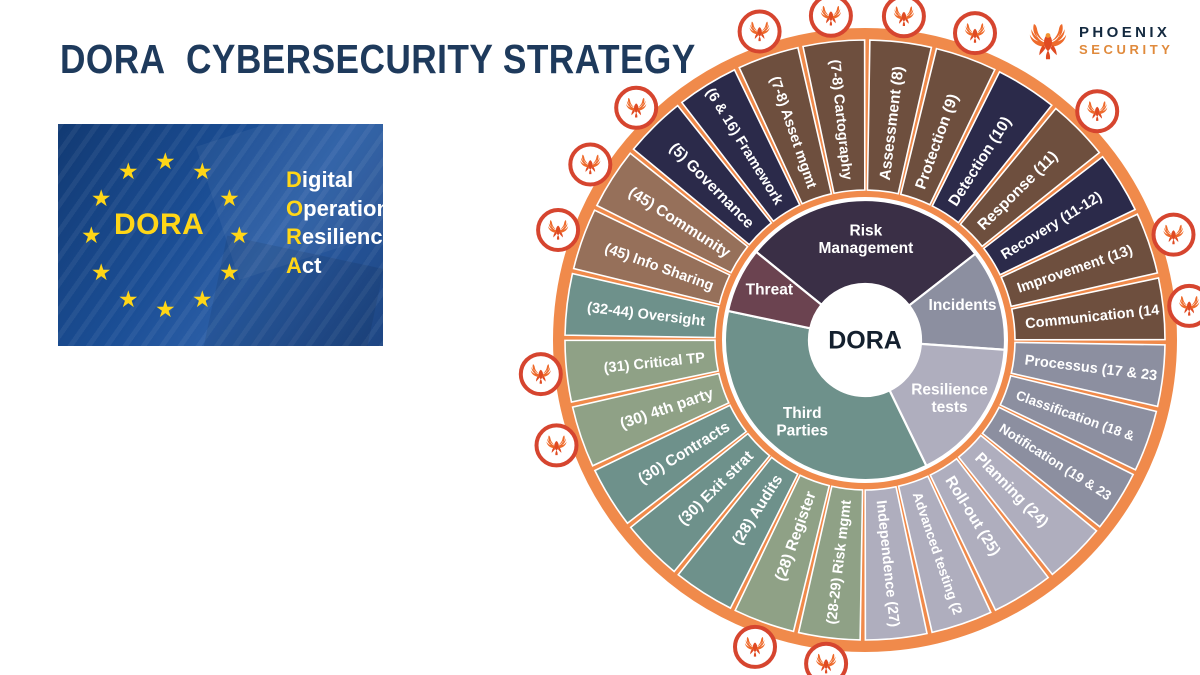 Image resolution: width=1200 pixels, height=675 pixels. I want to click on logo-line-security: SECURITY, so click(1126, 50).